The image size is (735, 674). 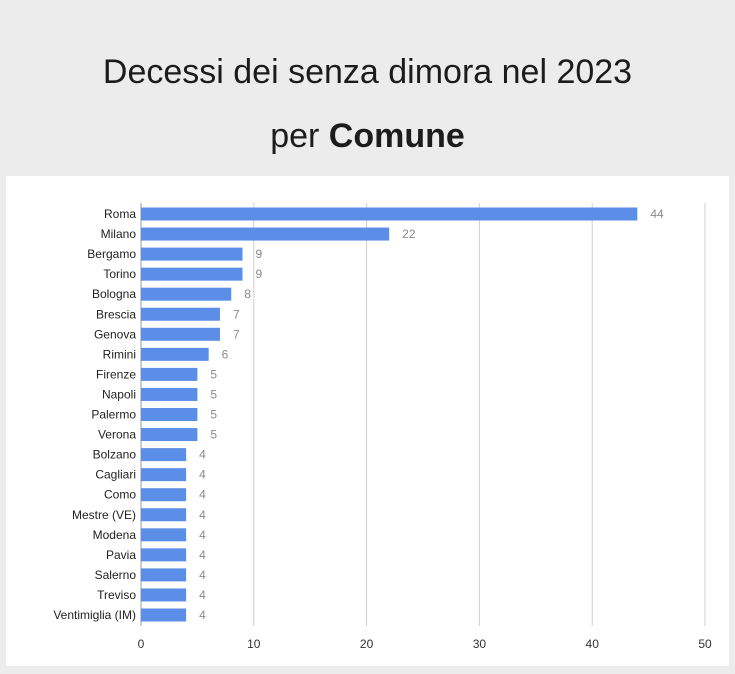 What do you see at coordinates (115, 535) in the screenshot?
I see `category-label: Modena` at bounding box center [115, 535].